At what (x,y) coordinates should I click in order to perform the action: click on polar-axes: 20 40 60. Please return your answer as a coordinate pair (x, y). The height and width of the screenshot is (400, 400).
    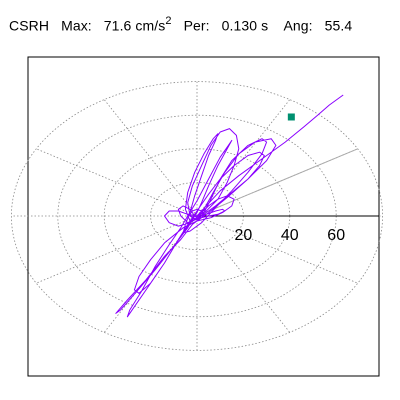
    Looking at the image, I should click on (287, 196).